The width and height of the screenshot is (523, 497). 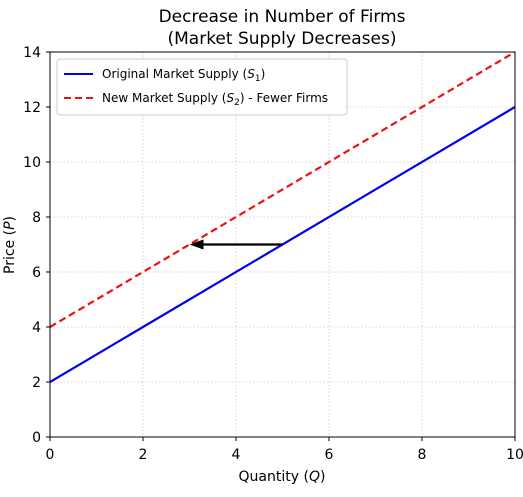 What do you see at coordinates (36, 218) in the screenshot?
I see `y-tick-label: 8` at bounding box center [36, 218].